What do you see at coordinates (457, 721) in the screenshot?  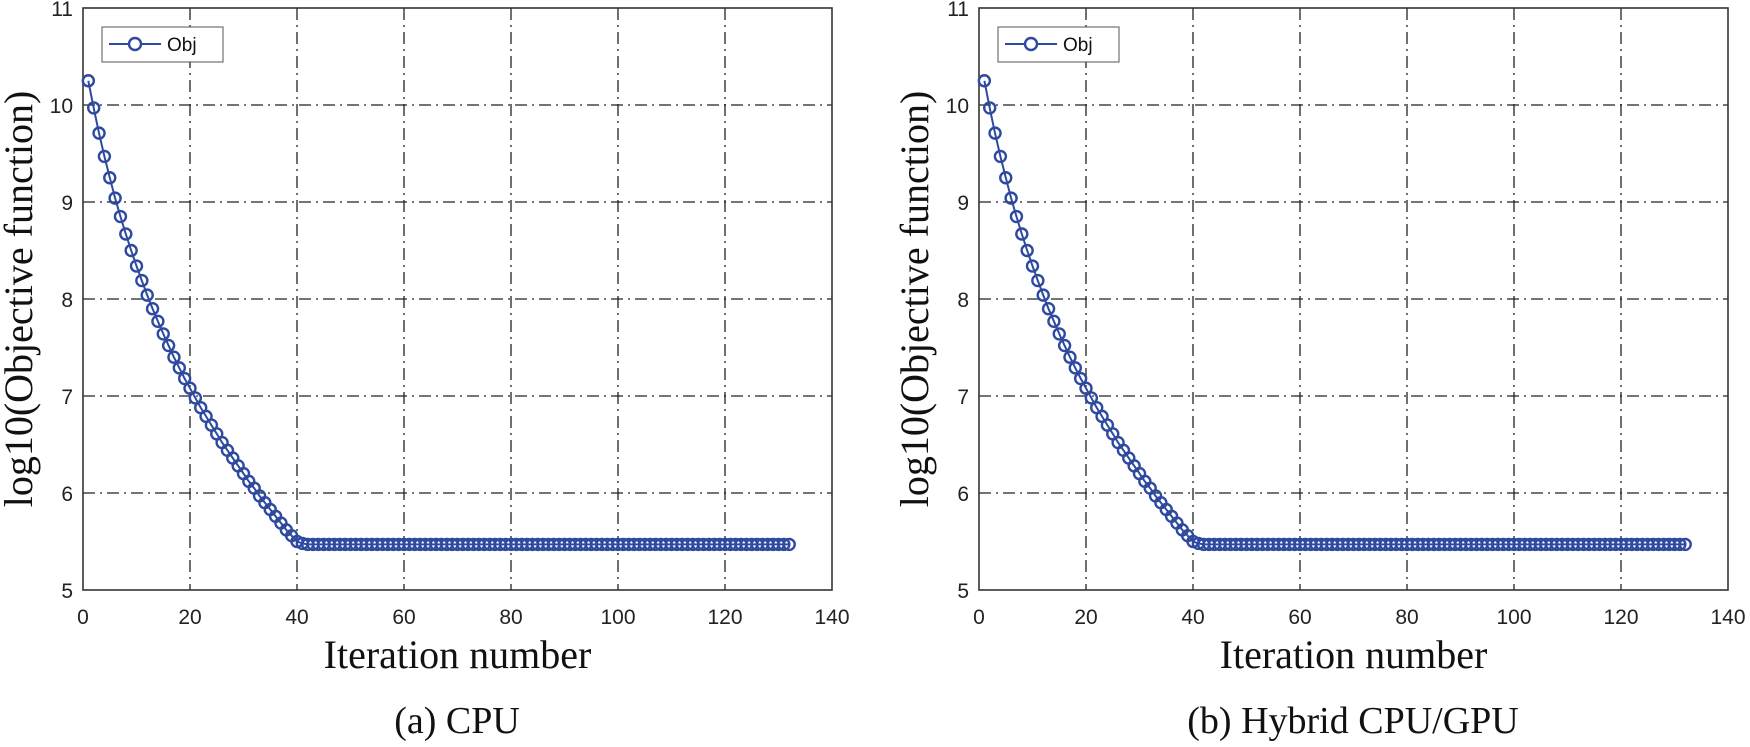 I see `figure-caption: (a) CPU` at bounding box center [457, 721].